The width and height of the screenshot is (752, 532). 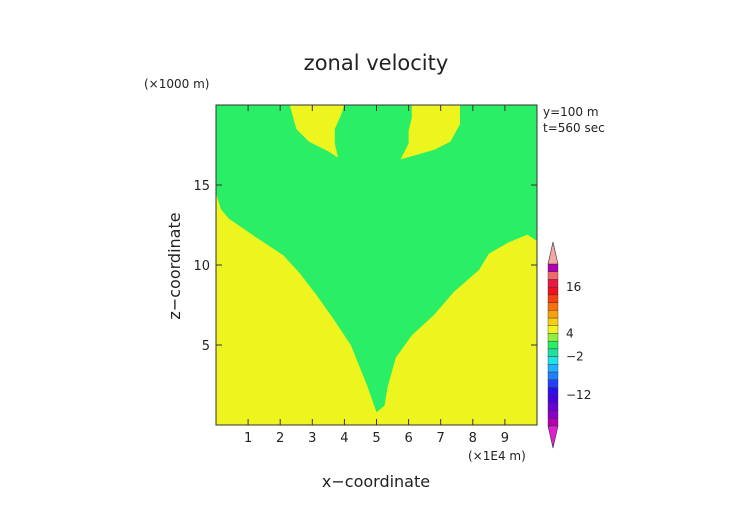 I want to click on y-axis-label: z−coordinate, so click(x=174, y=265).